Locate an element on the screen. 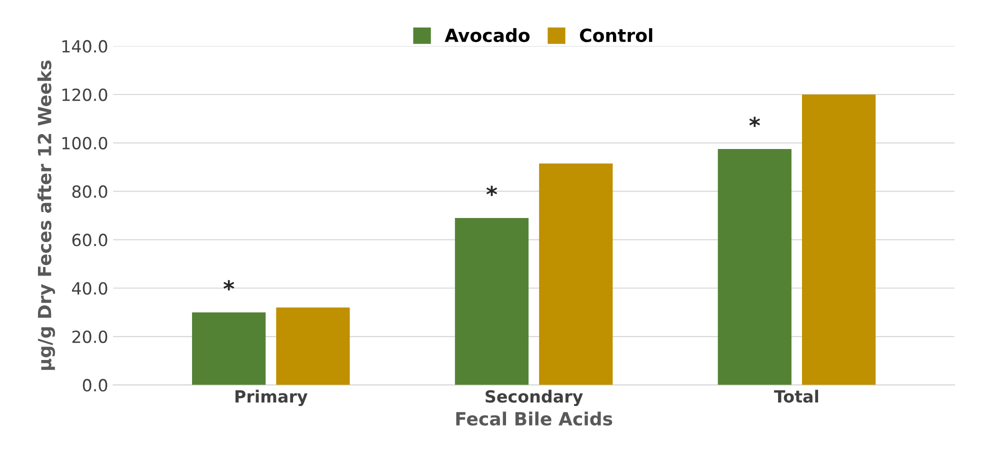  legend-label: Avocado is located at coordinates (487, 35).